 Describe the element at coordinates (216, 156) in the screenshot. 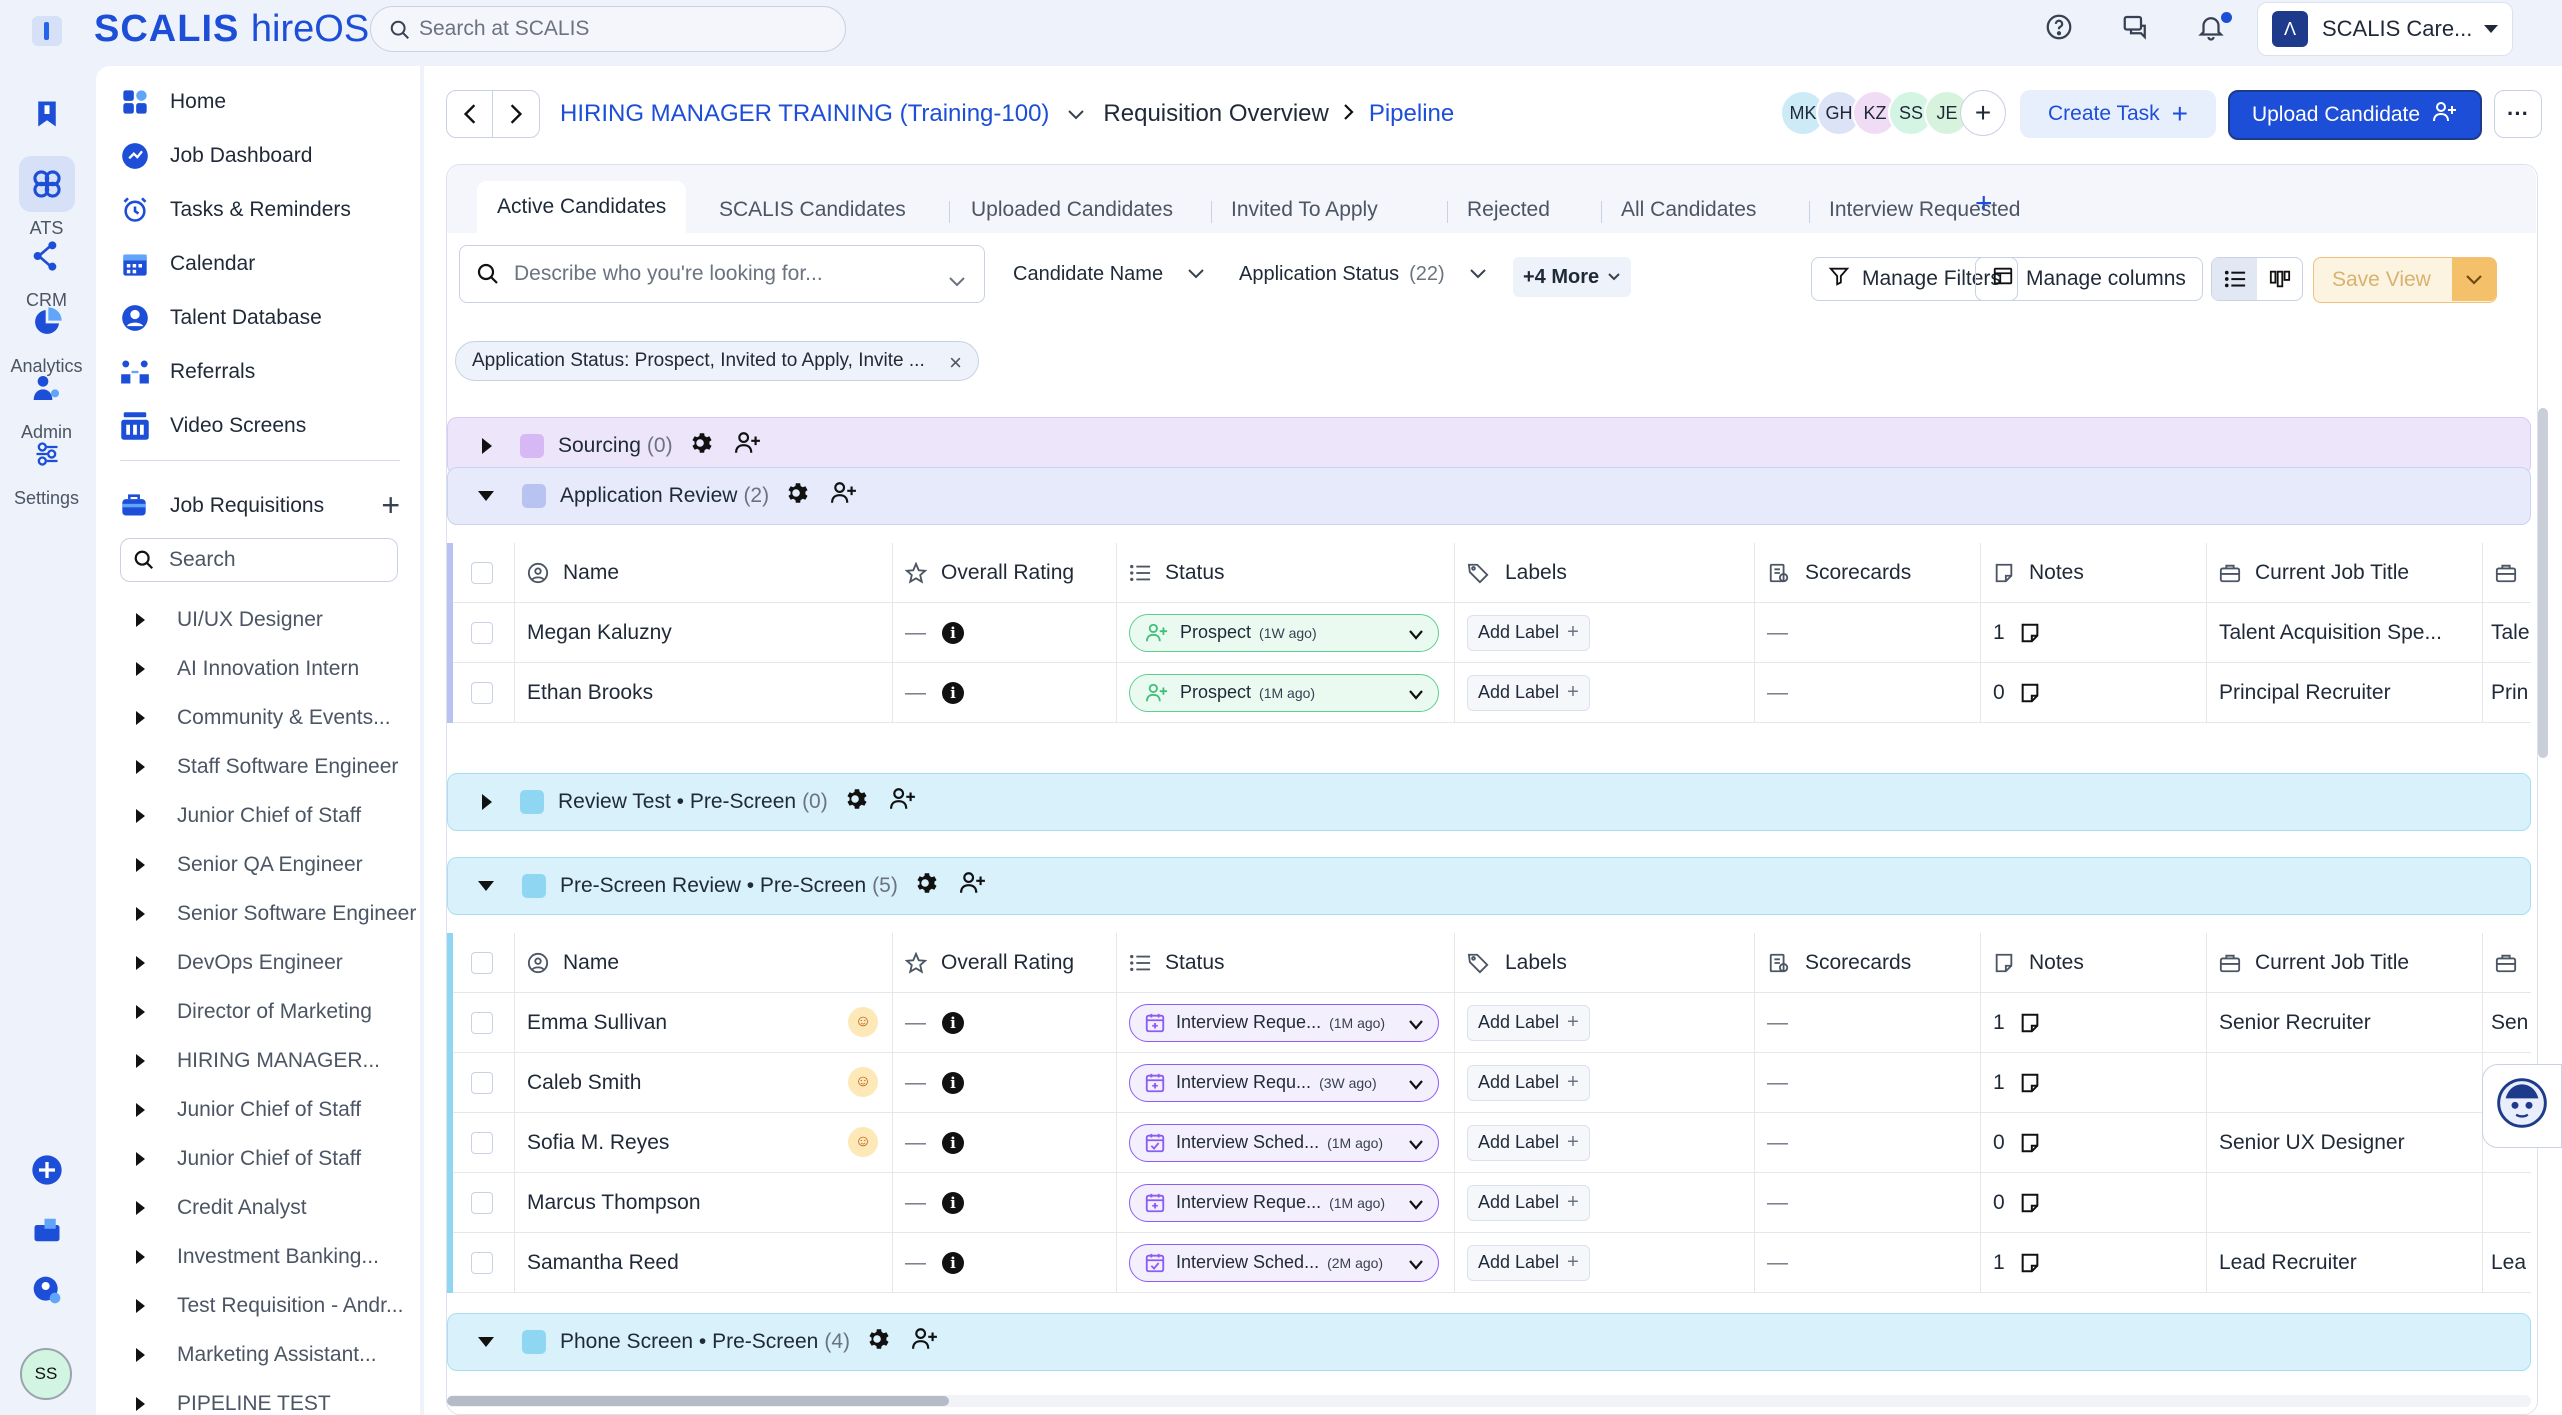

I see `sidebar-item-job-dashboard: Job Dashboard` at that location.